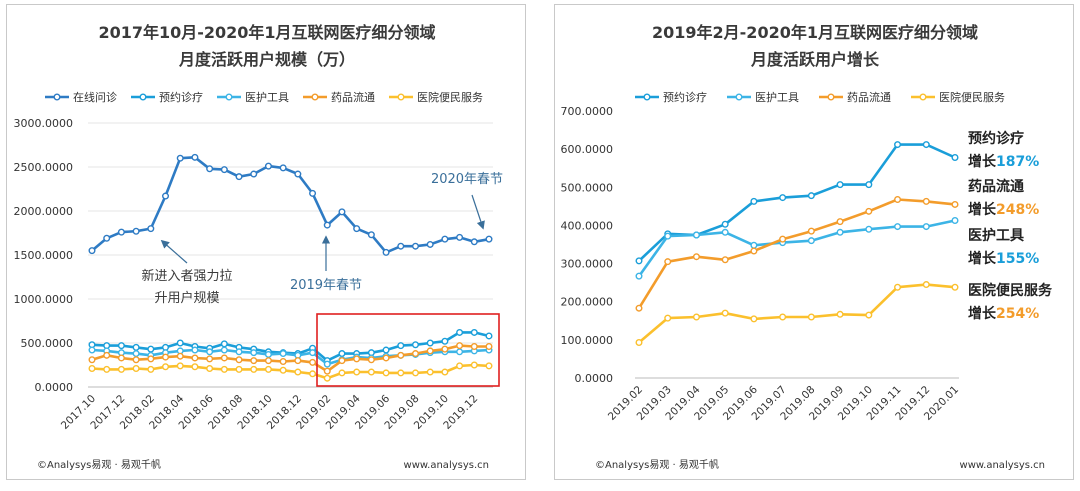 This screenshot has width=1080, height=491. What do you see at coordinates (657, 464) in the screenshot?
I see `right-footer-brand: ©Analysys易观 · 易观千帆` at bounding box center [657, 464].